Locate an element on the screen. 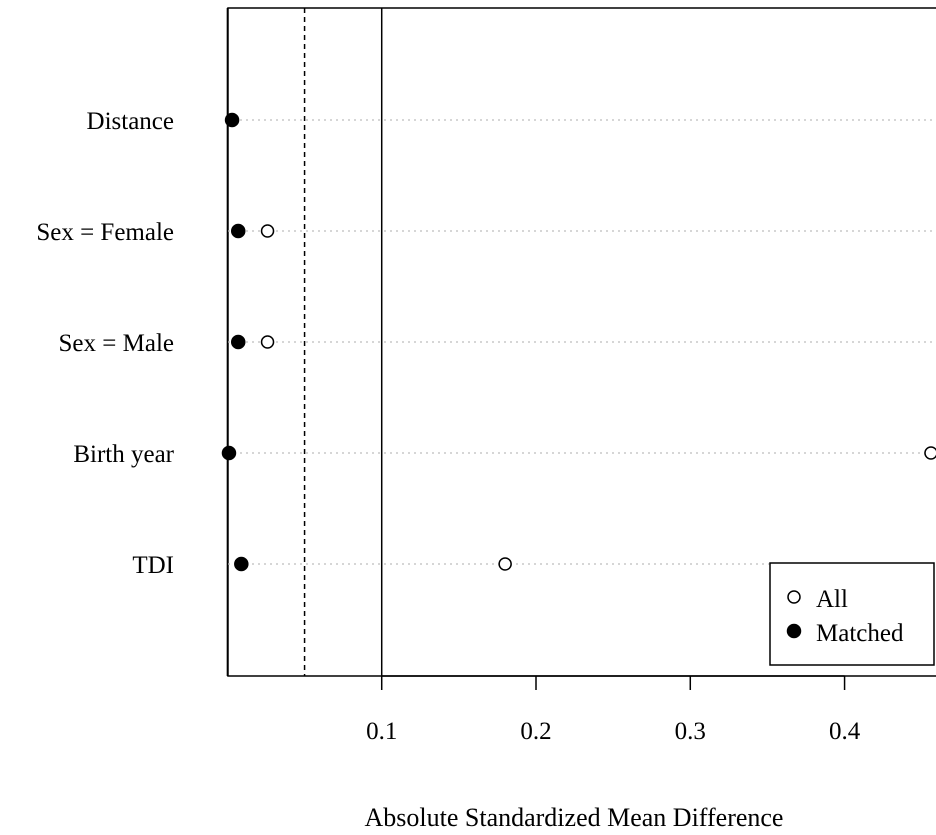 This screenshot has width=936, height=835. category-label: TDI is located at coordinates (153, 565).